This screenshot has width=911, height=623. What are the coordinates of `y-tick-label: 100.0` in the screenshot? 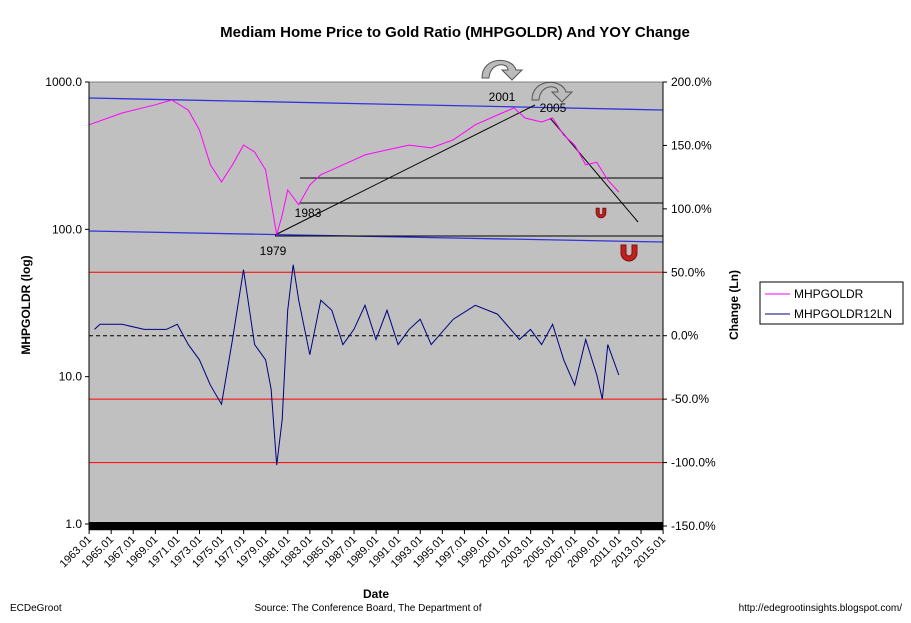 It's located at (67, 229).